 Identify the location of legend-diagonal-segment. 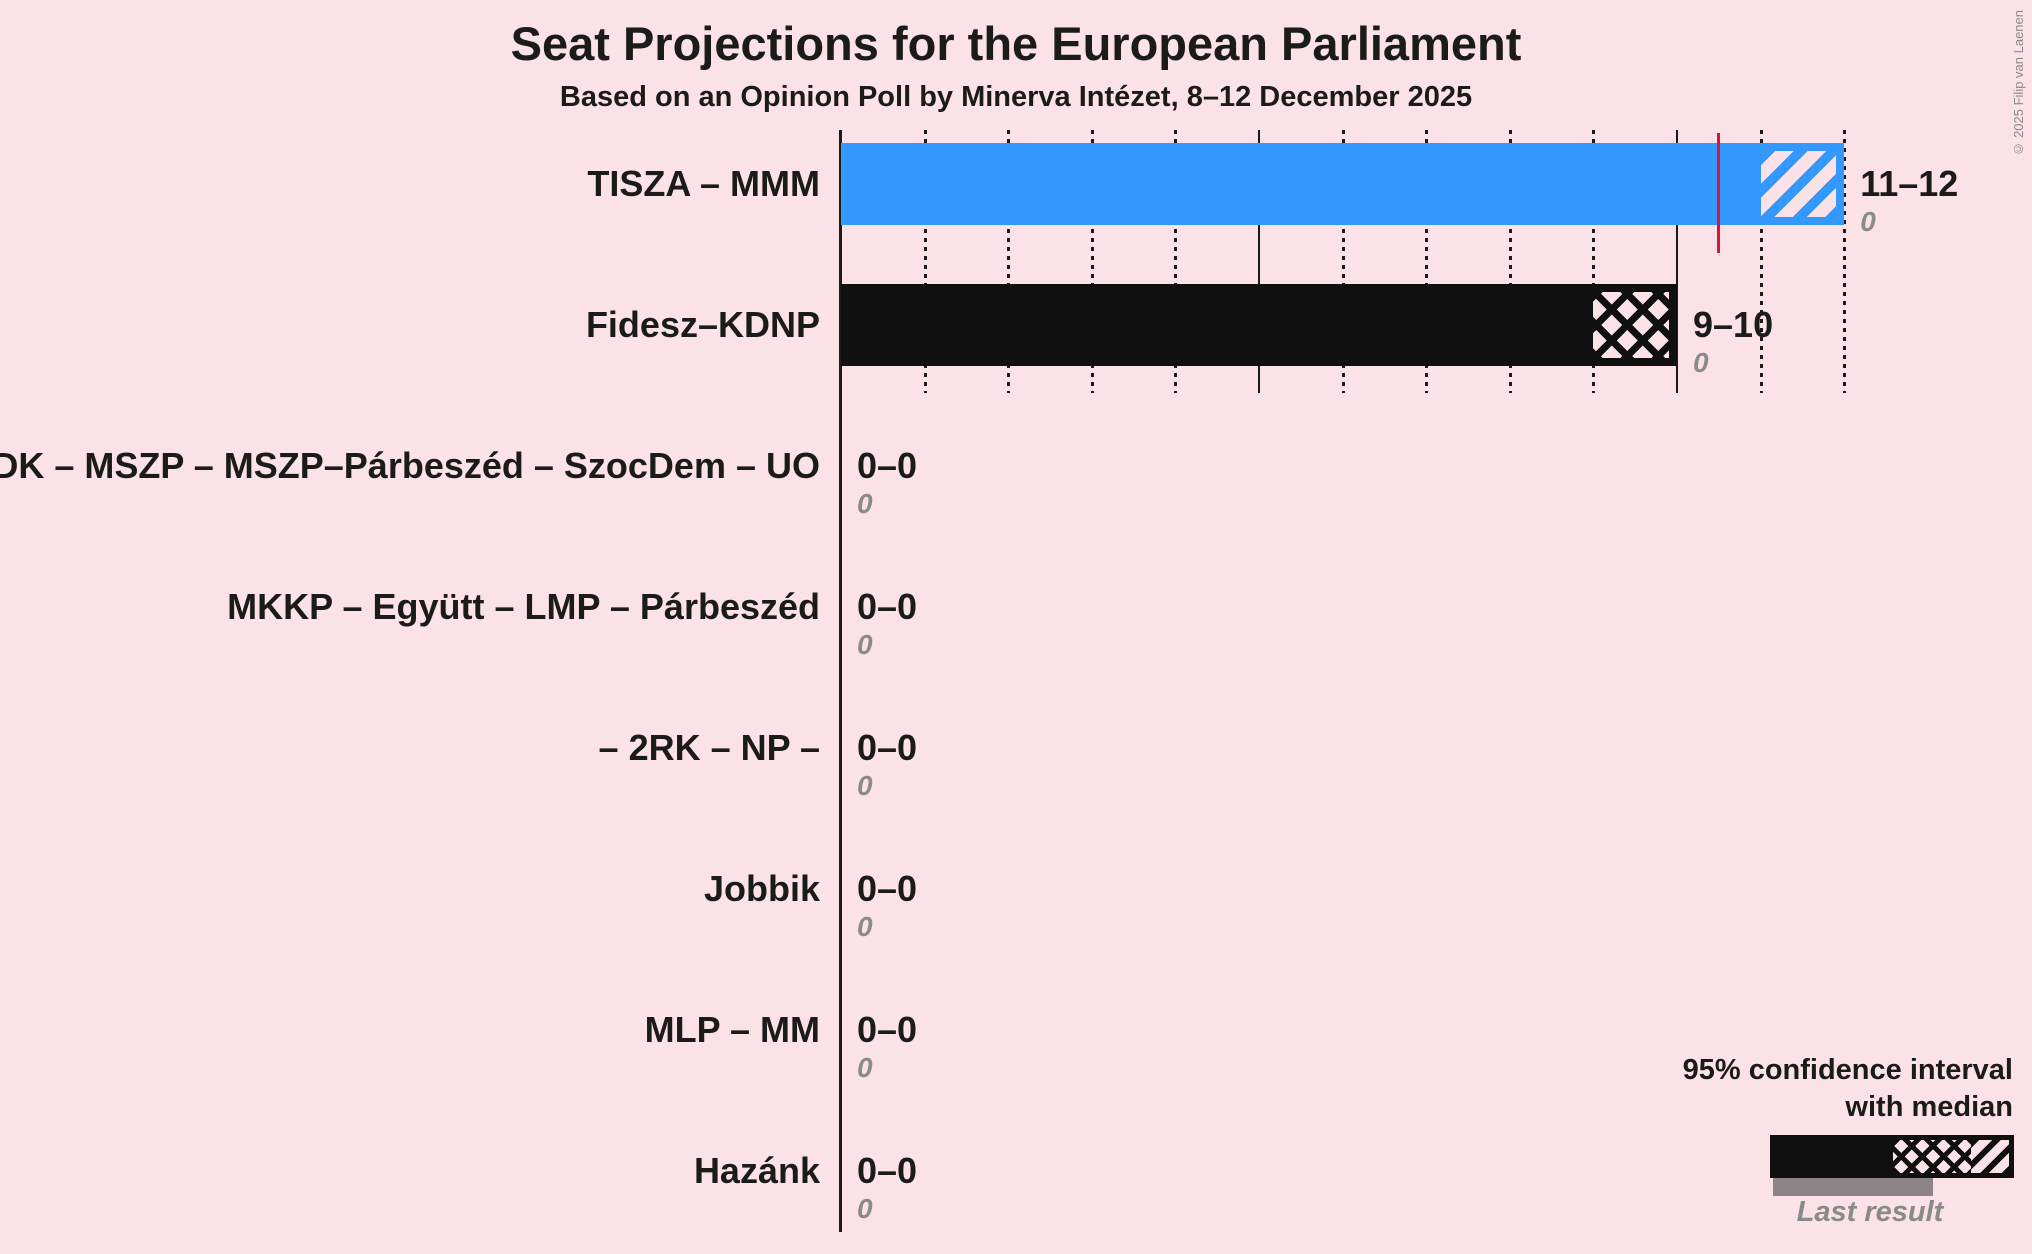
(1990, 1156).